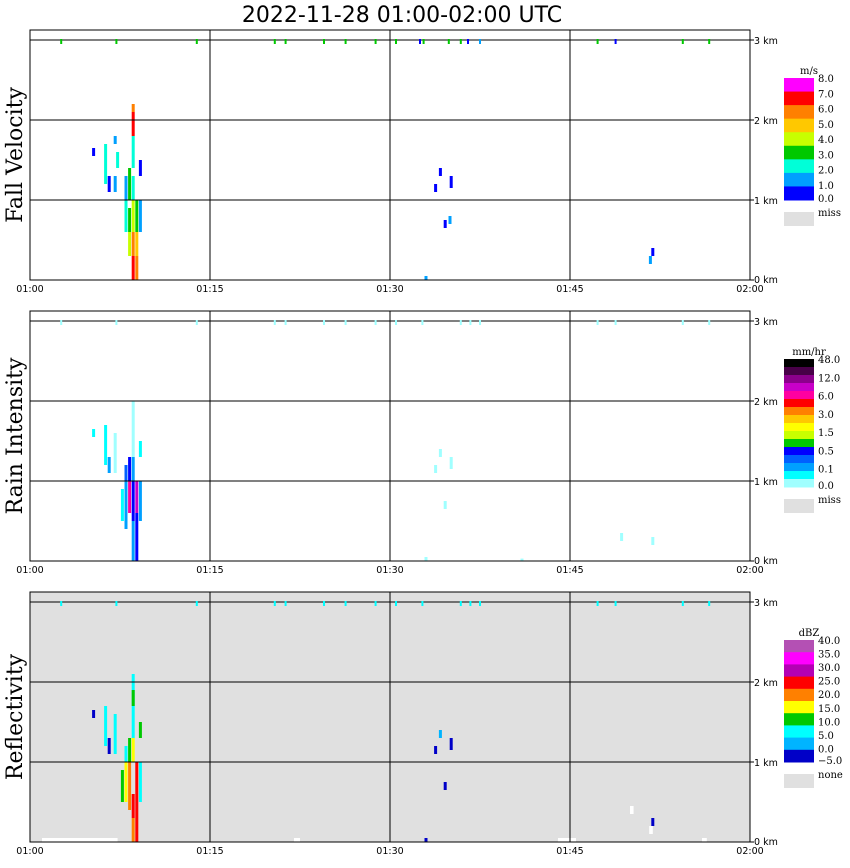 The width and height of the screenshot is (850, 868). I want to click on y-tick-label: 2 km, so click(766, 121).